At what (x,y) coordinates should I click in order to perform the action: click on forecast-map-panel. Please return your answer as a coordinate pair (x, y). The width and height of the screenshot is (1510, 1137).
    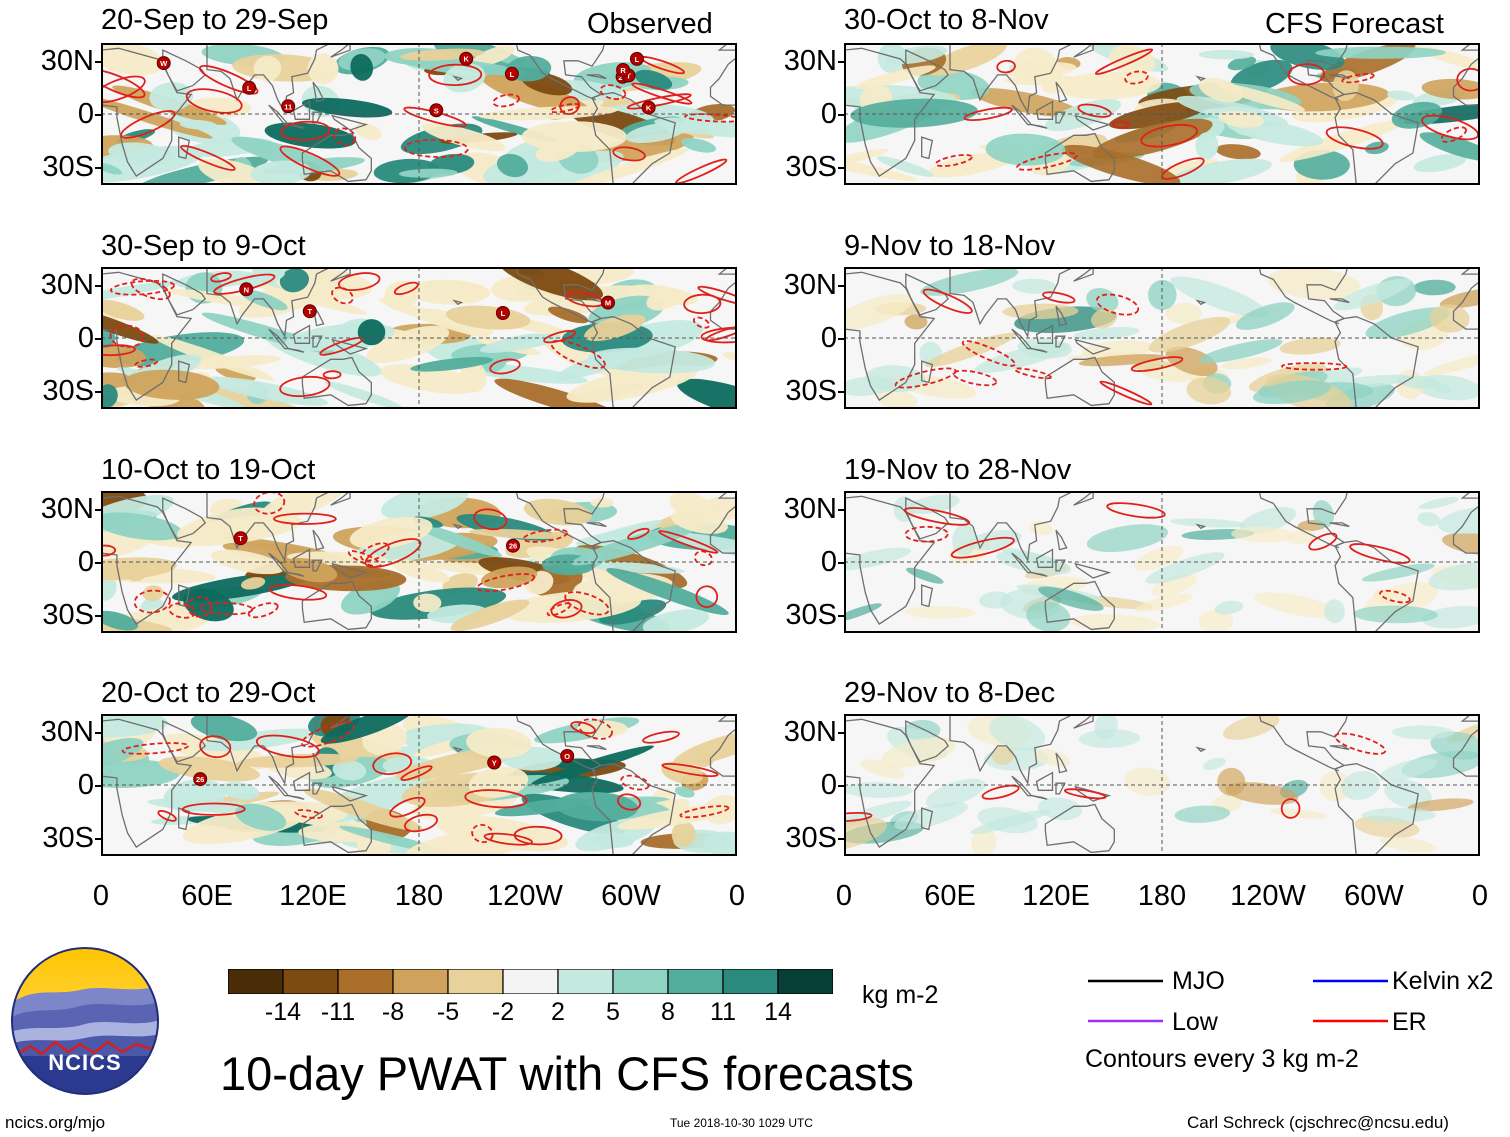
    Looking at the image, I should click on (1162, 114).